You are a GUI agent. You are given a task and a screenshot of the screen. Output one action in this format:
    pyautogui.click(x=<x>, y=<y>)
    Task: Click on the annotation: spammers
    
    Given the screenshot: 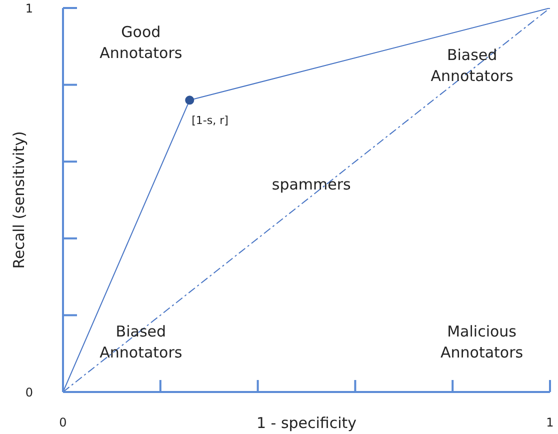 What is the action you would take?
    pyautogui.click(x=312, y=185)
    